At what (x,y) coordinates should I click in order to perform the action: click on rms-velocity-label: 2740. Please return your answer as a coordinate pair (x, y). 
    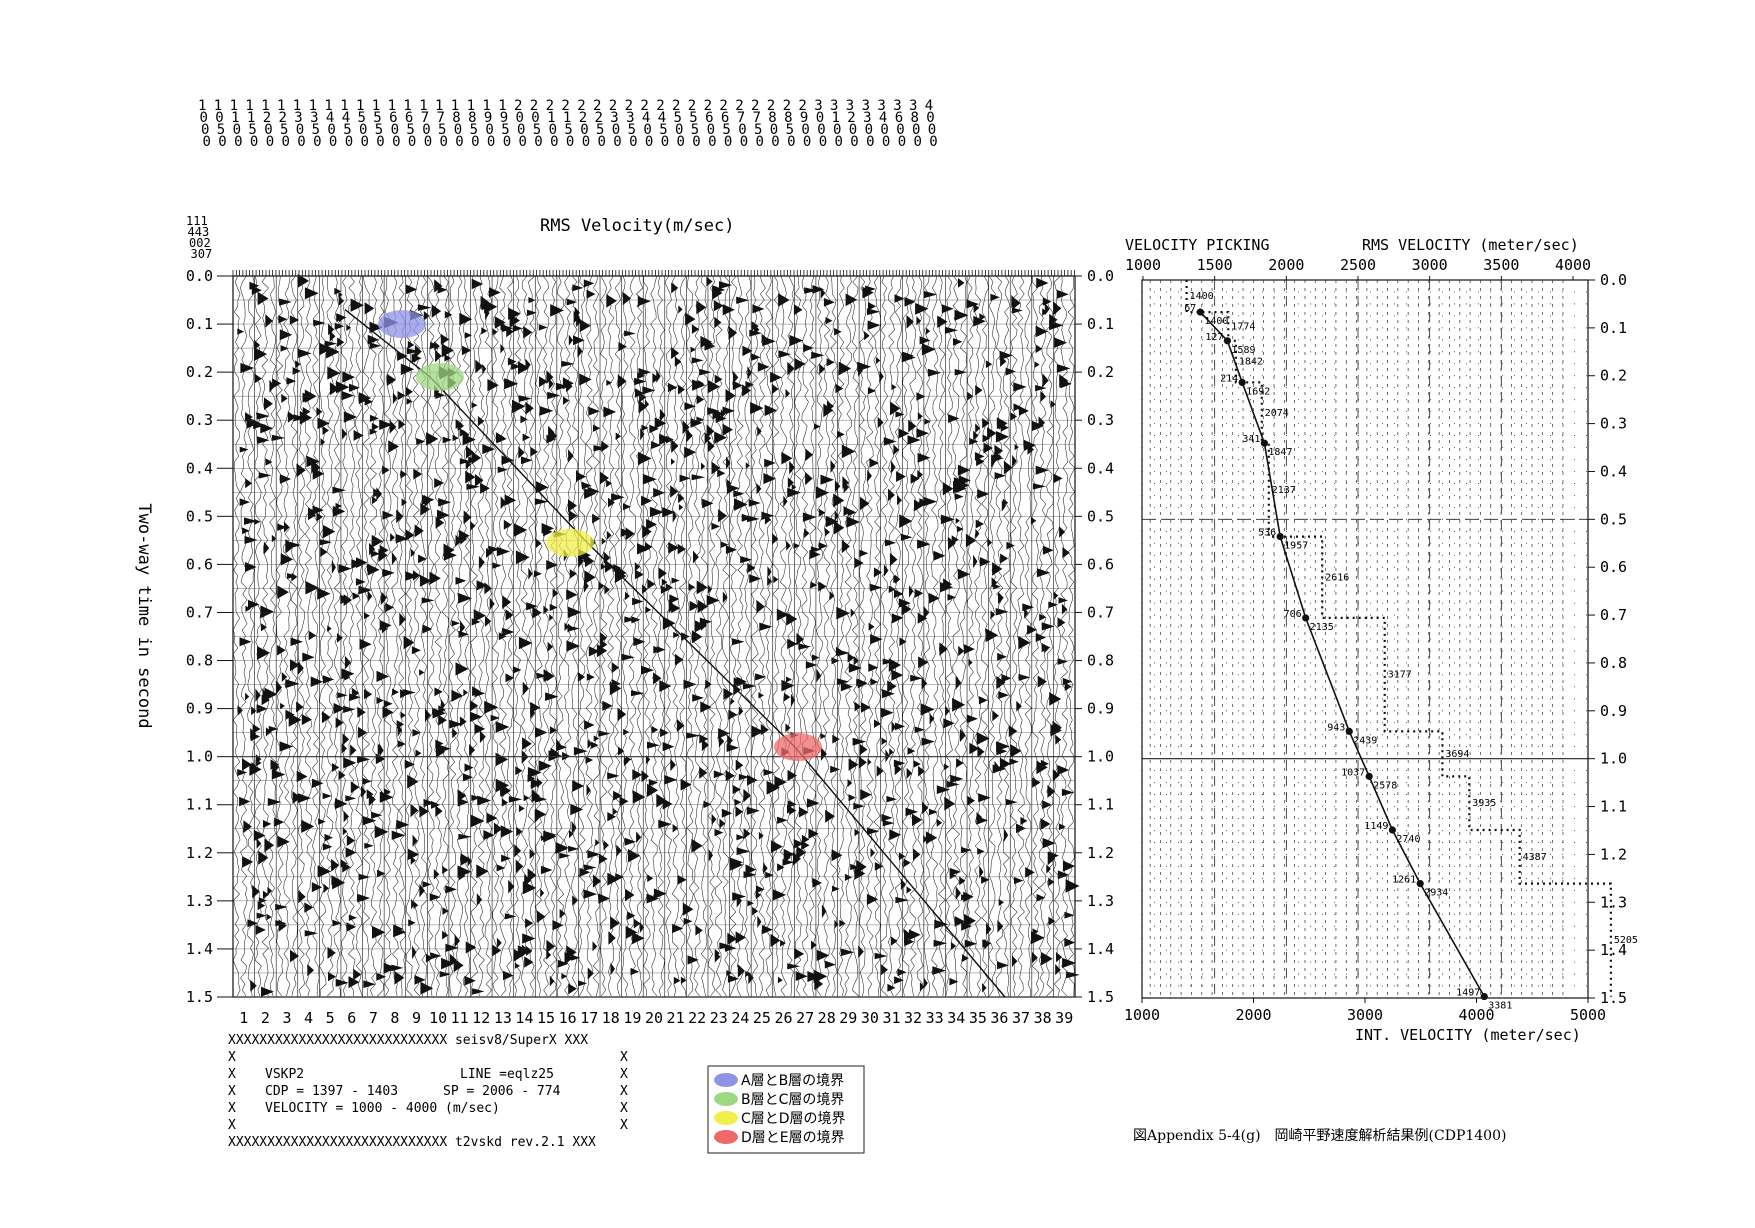
    Looking at the image, I should click on (1408, 839).